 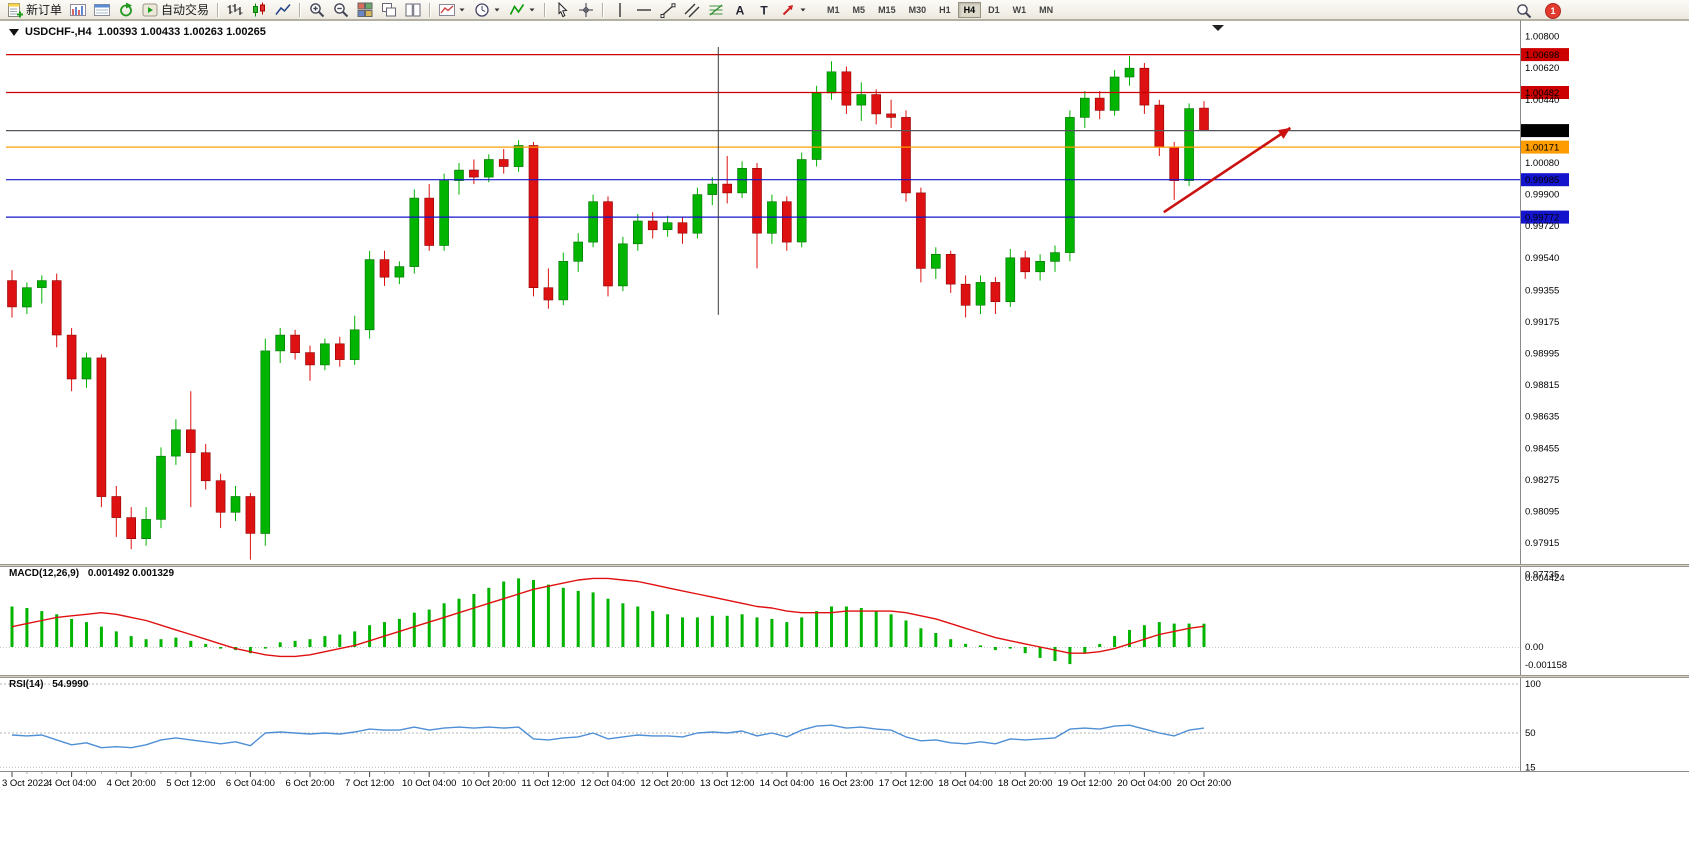 What do you see at coordinates (1542, 575) in the screenshot?
I see `price-tick-label: 0.97735` at bounding box center [1542, 575].